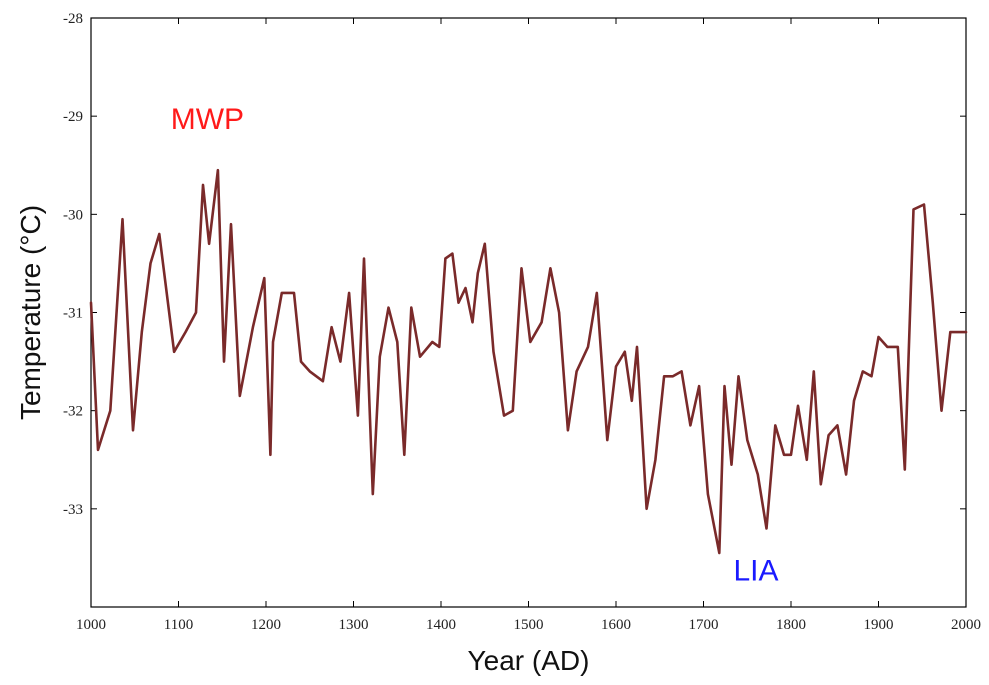  What do you see at coordinates (73, 510) in the screenshot?
I see `y-tick-label: -33` at bounding box center [73, 510].